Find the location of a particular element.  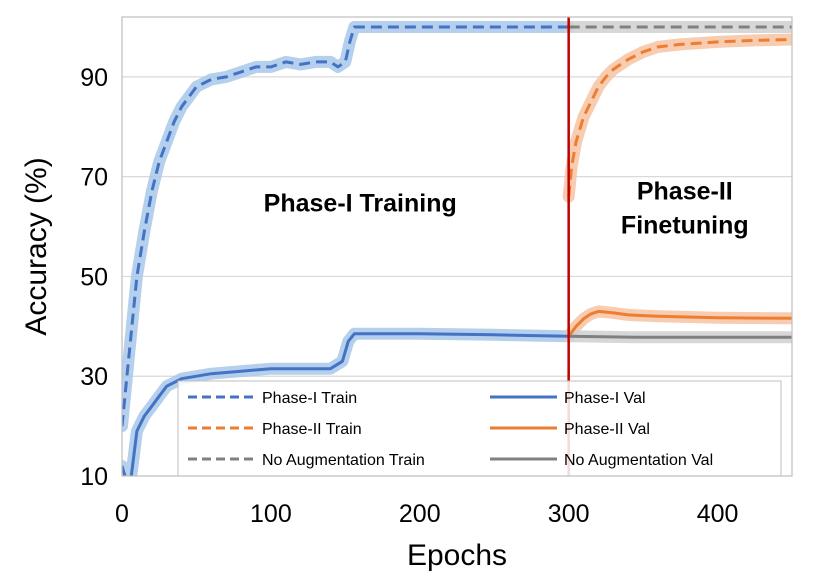

p2_train-band is located at coordinates (677, 118).